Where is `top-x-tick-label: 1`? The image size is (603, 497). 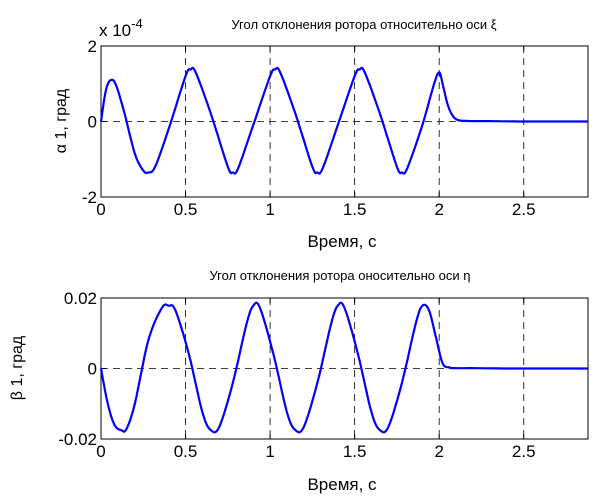
top-x-tick-label: 1 is located at coordinates (269, 209).